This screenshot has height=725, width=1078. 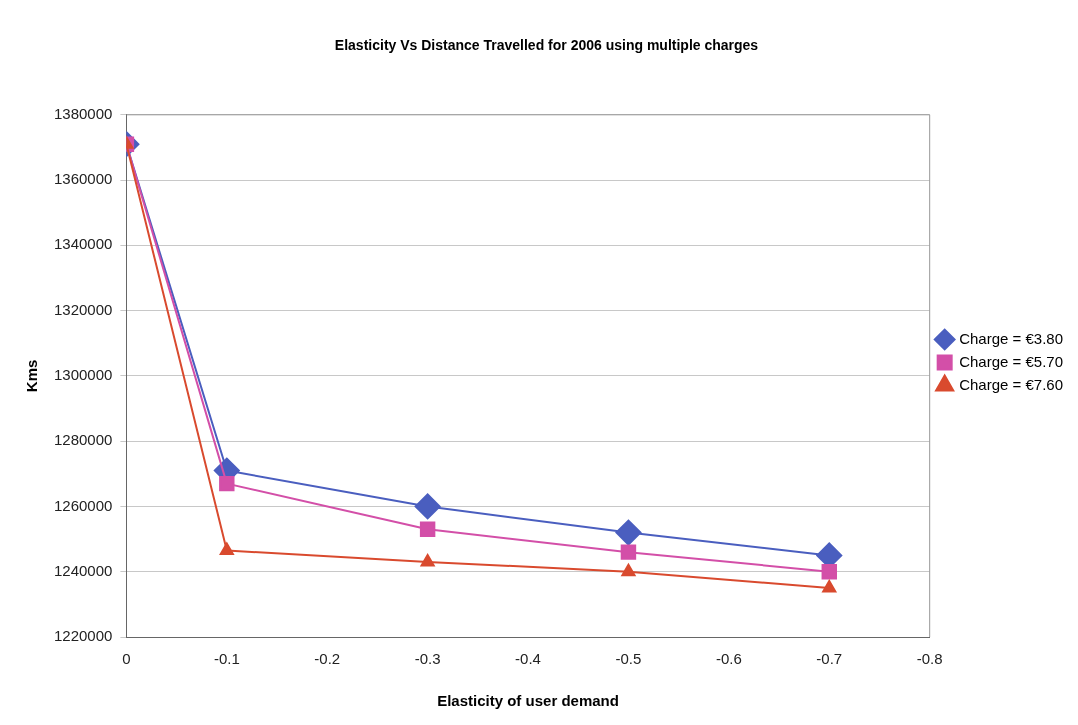 I want to click on y-axis-title: Kms, so click(x=32, y=376).